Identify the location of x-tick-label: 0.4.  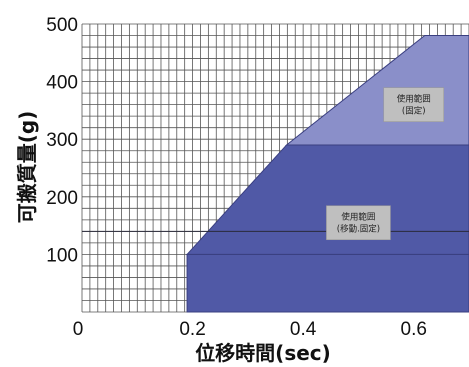
(303, 329).